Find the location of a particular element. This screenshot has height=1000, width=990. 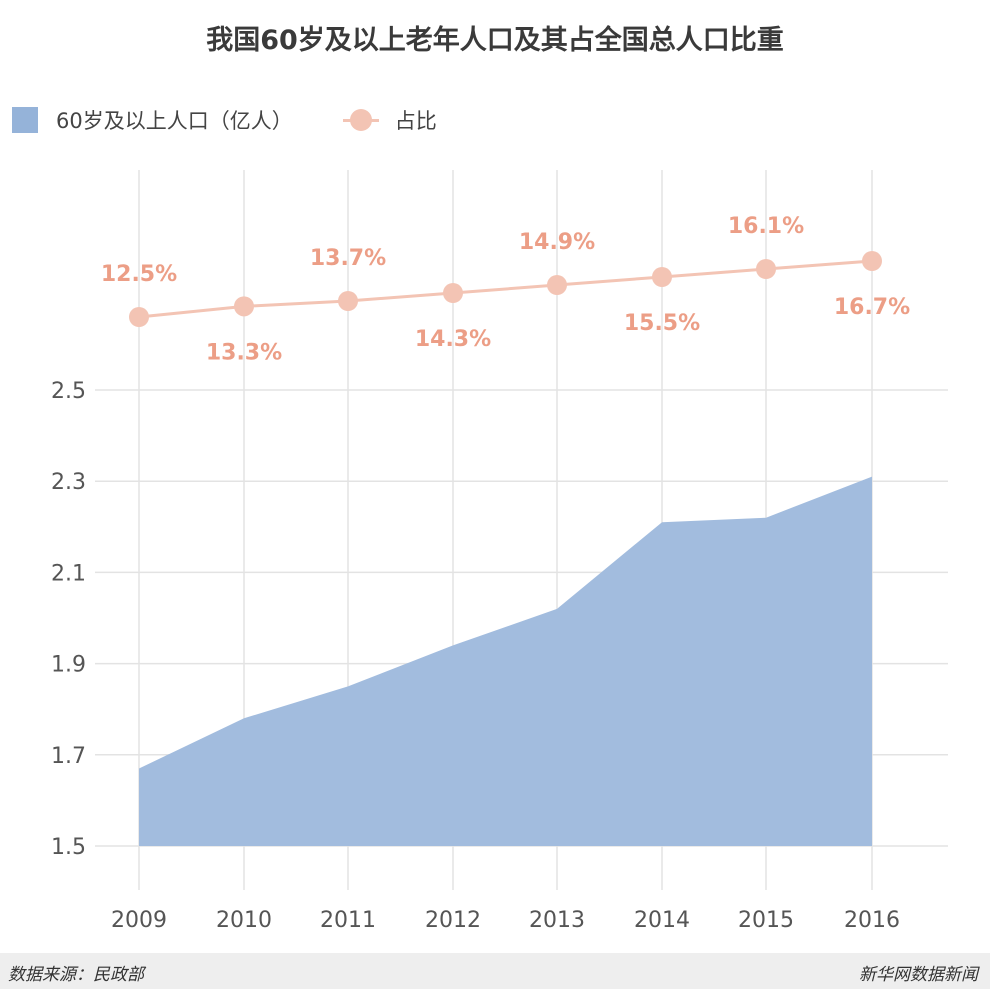

legend-swatch-area is located at coordinates (25, 120).